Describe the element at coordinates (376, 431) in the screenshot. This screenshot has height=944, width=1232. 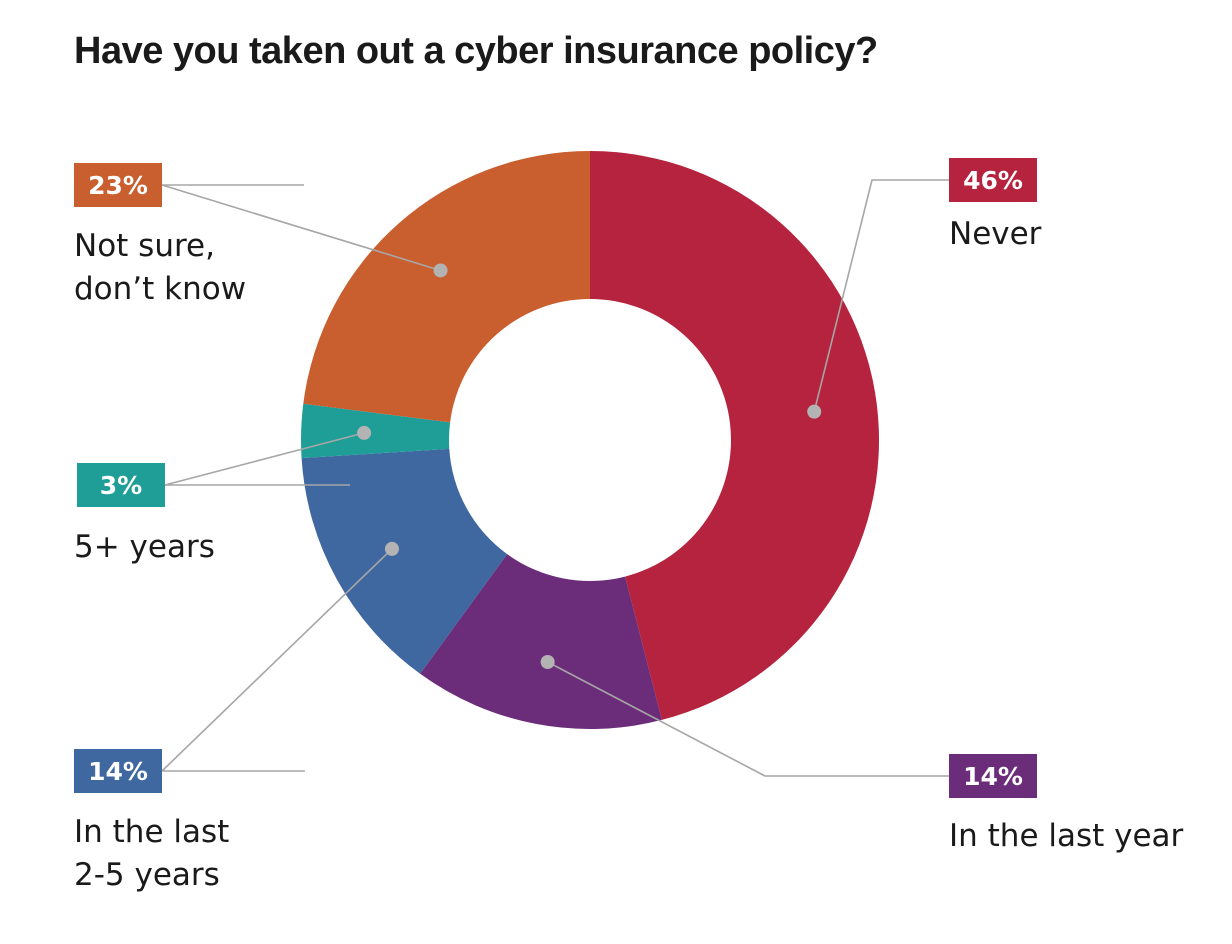
I see `slice-5-years` at that location.